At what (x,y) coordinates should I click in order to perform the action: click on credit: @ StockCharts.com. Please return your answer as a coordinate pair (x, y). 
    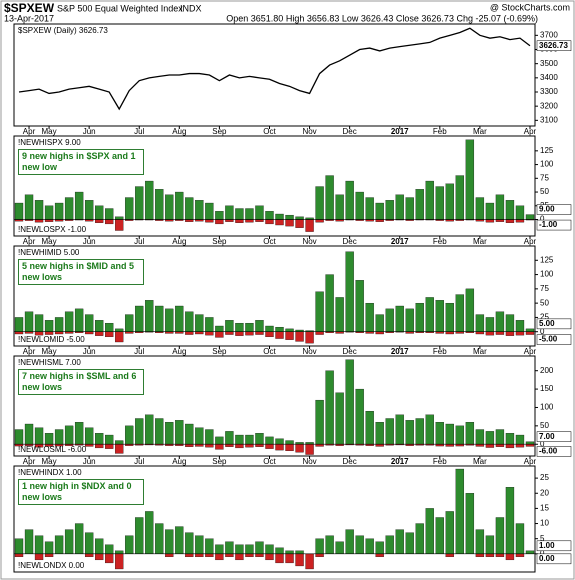
    Looking at the image, I should click on (530, 7).